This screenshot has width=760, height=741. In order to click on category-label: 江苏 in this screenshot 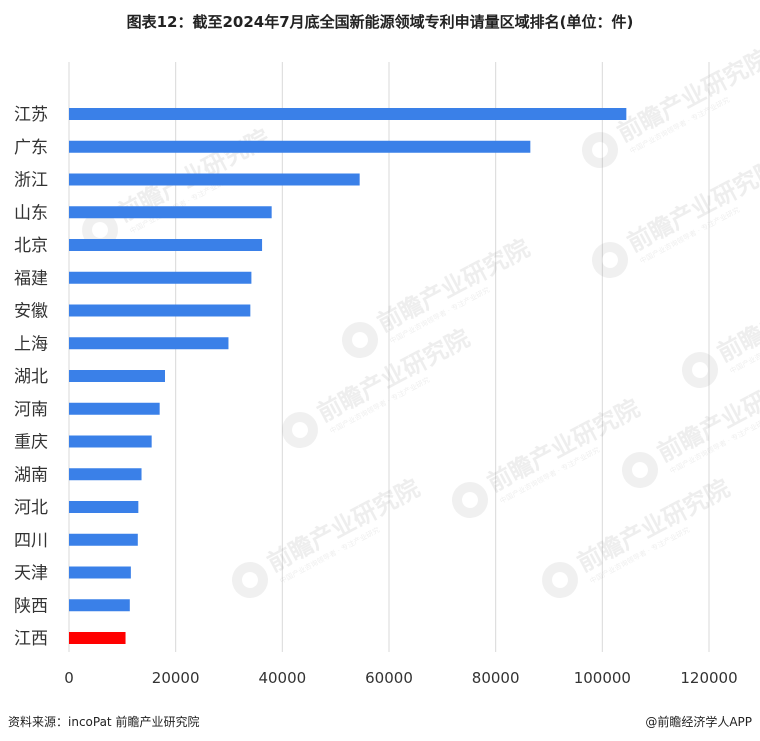, I will do `click(31, 115)`.